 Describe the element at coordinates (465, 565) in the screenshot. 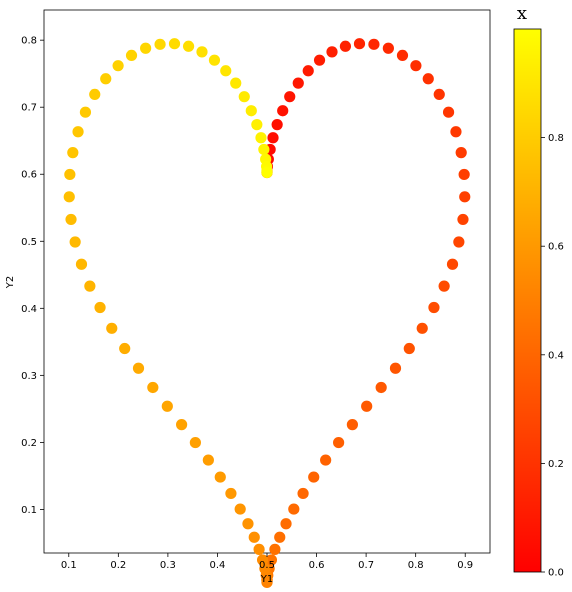

I see `x-tick-label: 0.9` at that location.